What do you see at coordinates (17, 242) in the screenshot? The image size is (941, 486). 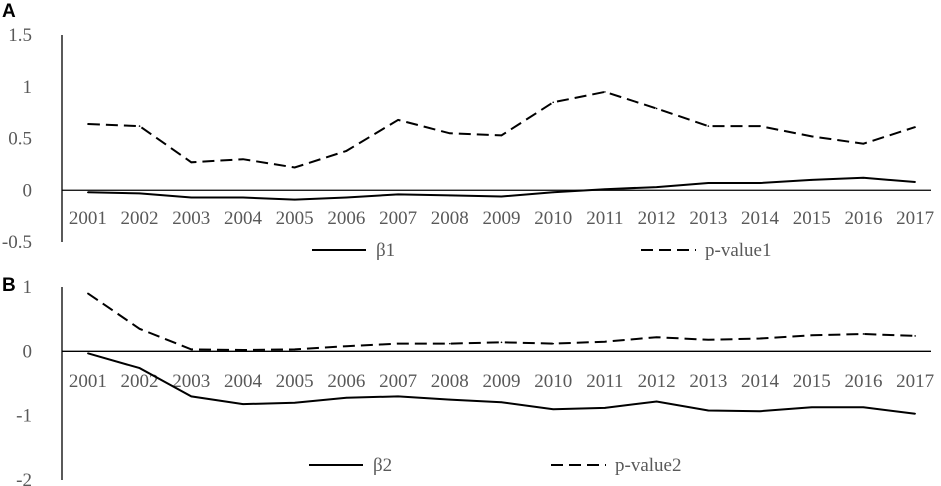 I see `y-tick-label: -0.5` at bounding box center [17, 242].